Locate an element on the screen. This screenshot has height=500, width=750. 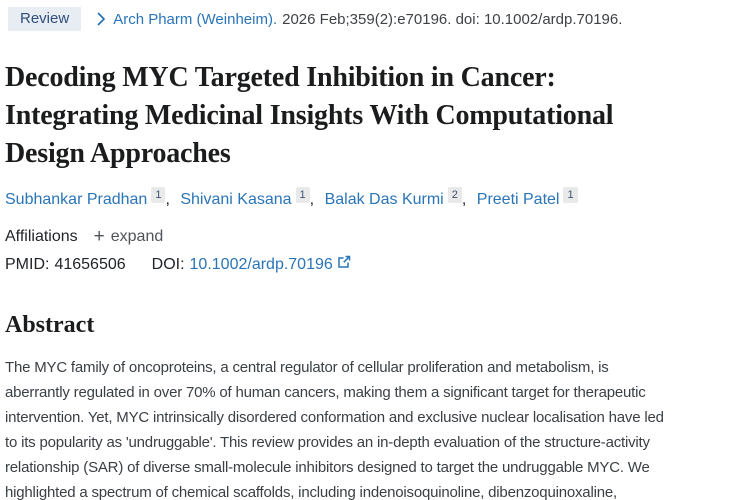
author-link: Subhankar Pradhan is located at coordinates (76, 199).